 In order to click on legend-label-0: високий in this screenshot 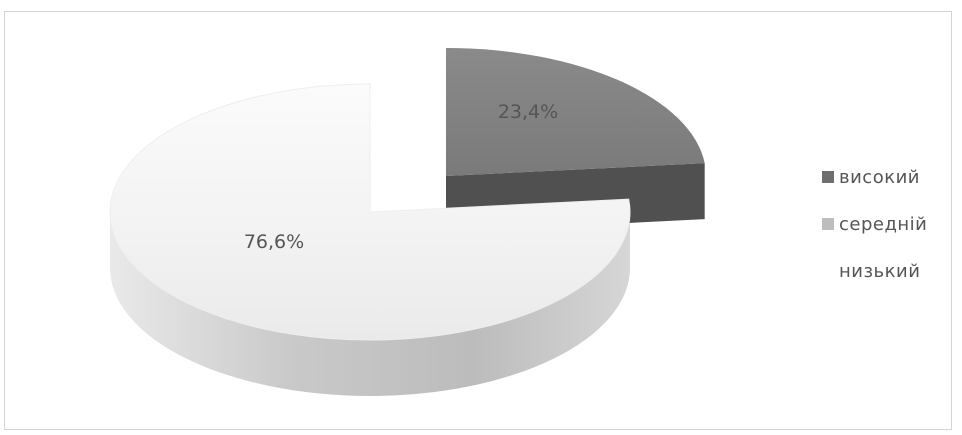, I will do `click(879, 177)`.